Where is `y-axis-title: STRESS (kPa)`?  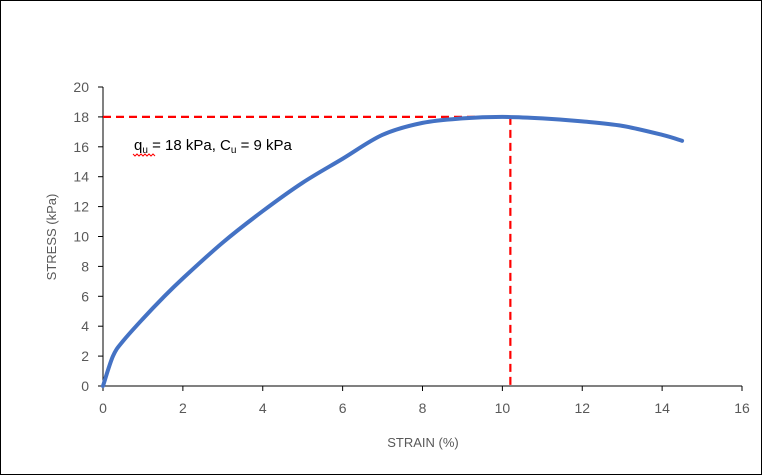 y-axis-title: STRESS (kPa) is located at coordinates (51, 237).